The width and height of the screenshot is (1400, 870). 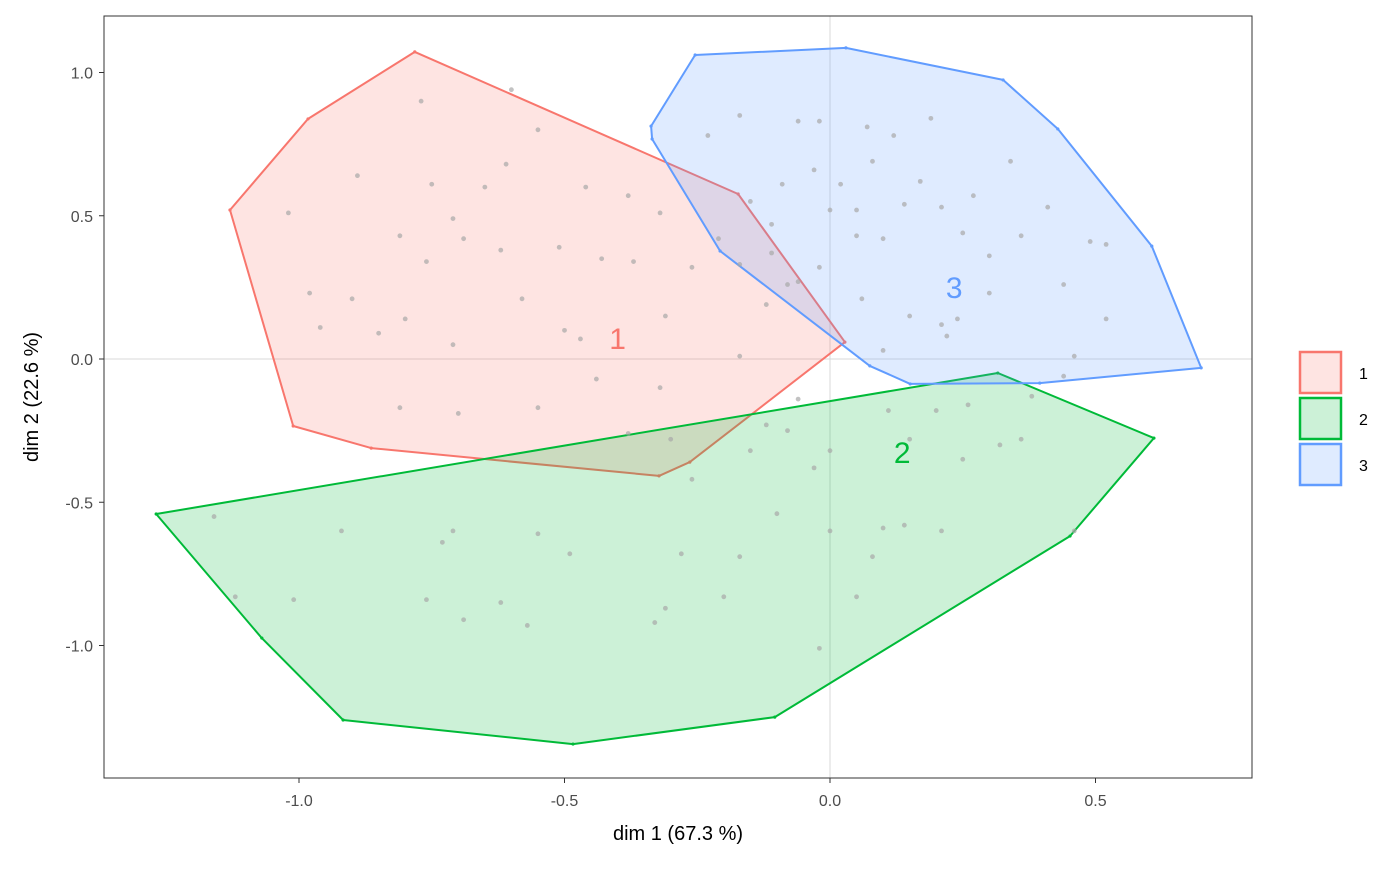 I want to click on y-tick-label: 1.0, so click(x=82, y=74).